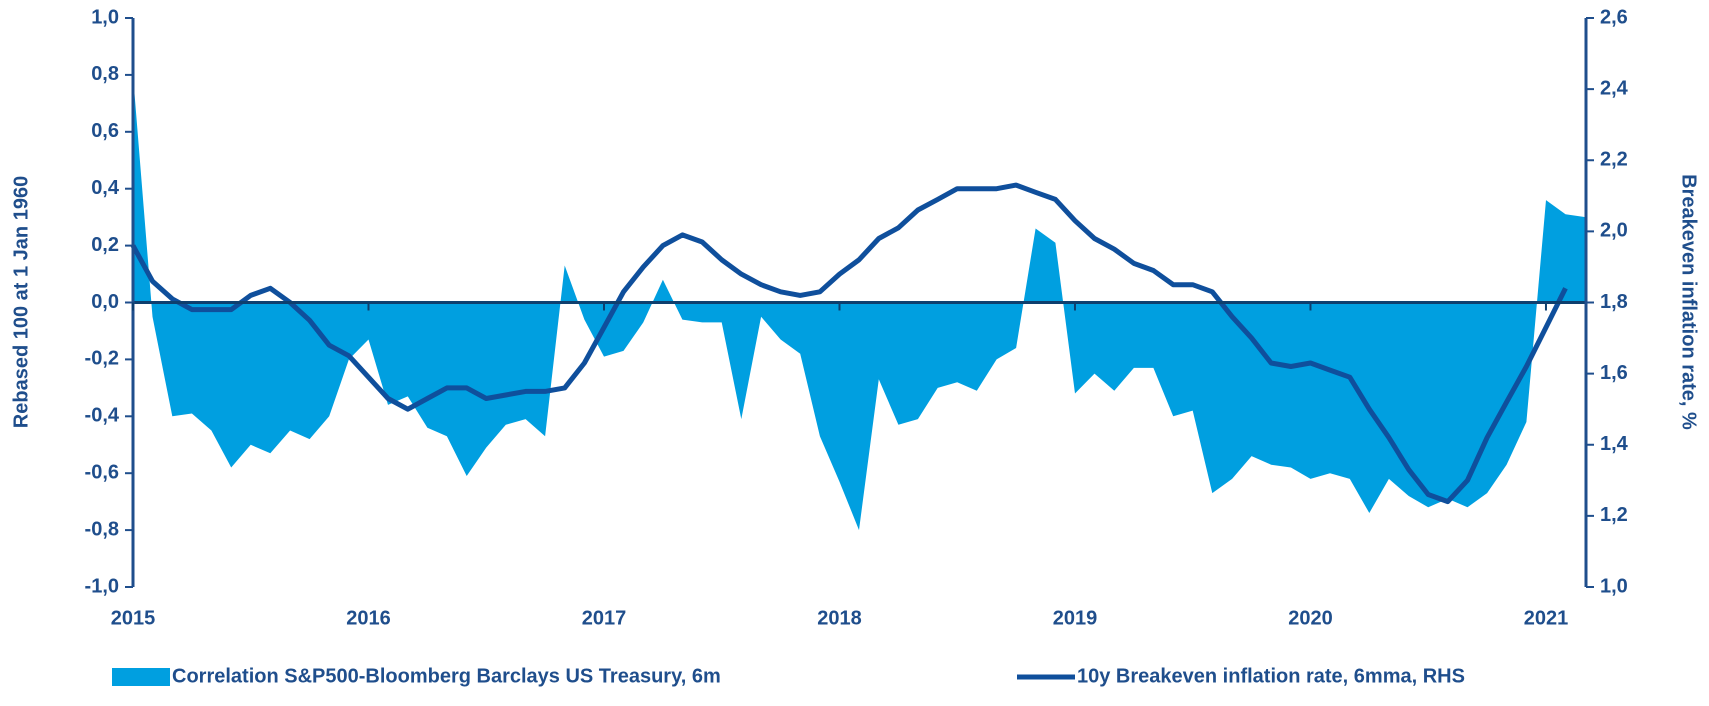  Describe the element at coordinates (141, 677) in the screenshot. I see `legend-swatch` at that location.